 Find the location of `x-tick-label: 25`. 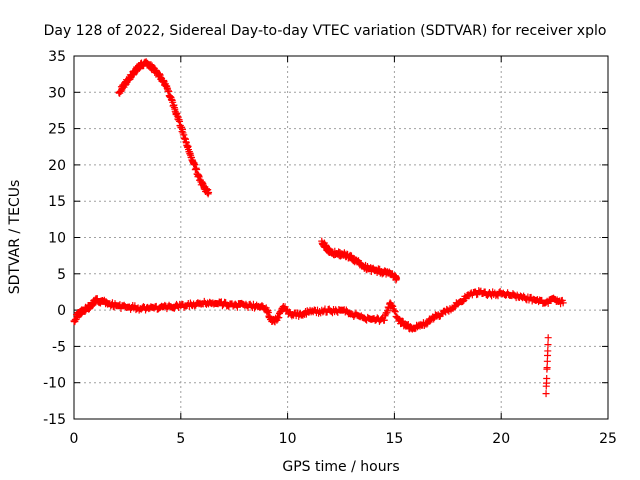

x-tick-label: 25 is located at coordinates (608, 439).